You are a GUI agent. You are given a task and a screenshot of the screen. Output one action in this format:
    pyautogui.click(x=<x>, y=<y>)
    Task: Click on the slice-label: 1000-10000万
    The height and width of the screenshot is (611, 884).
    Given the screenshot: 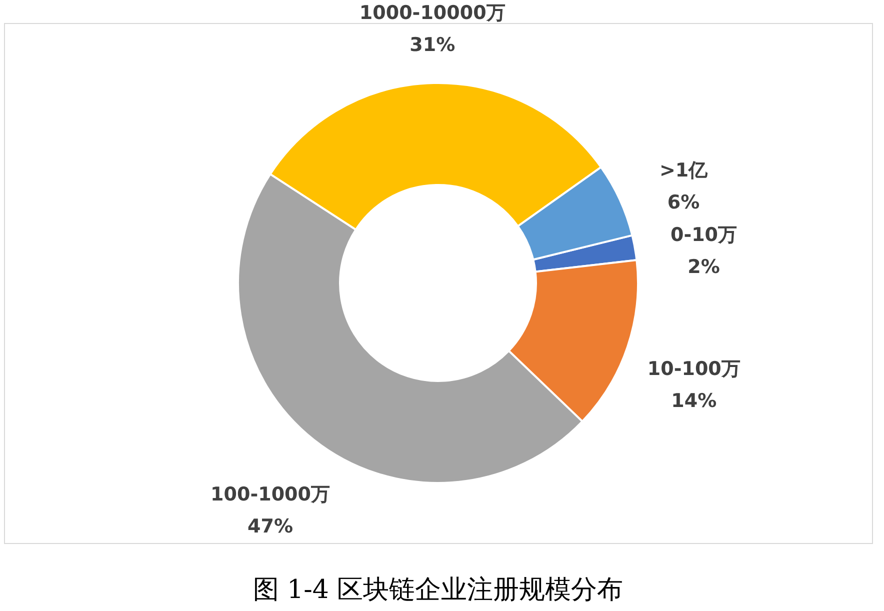 What is the action you would take?
    pyautogui.click(x=432, y=13)
    